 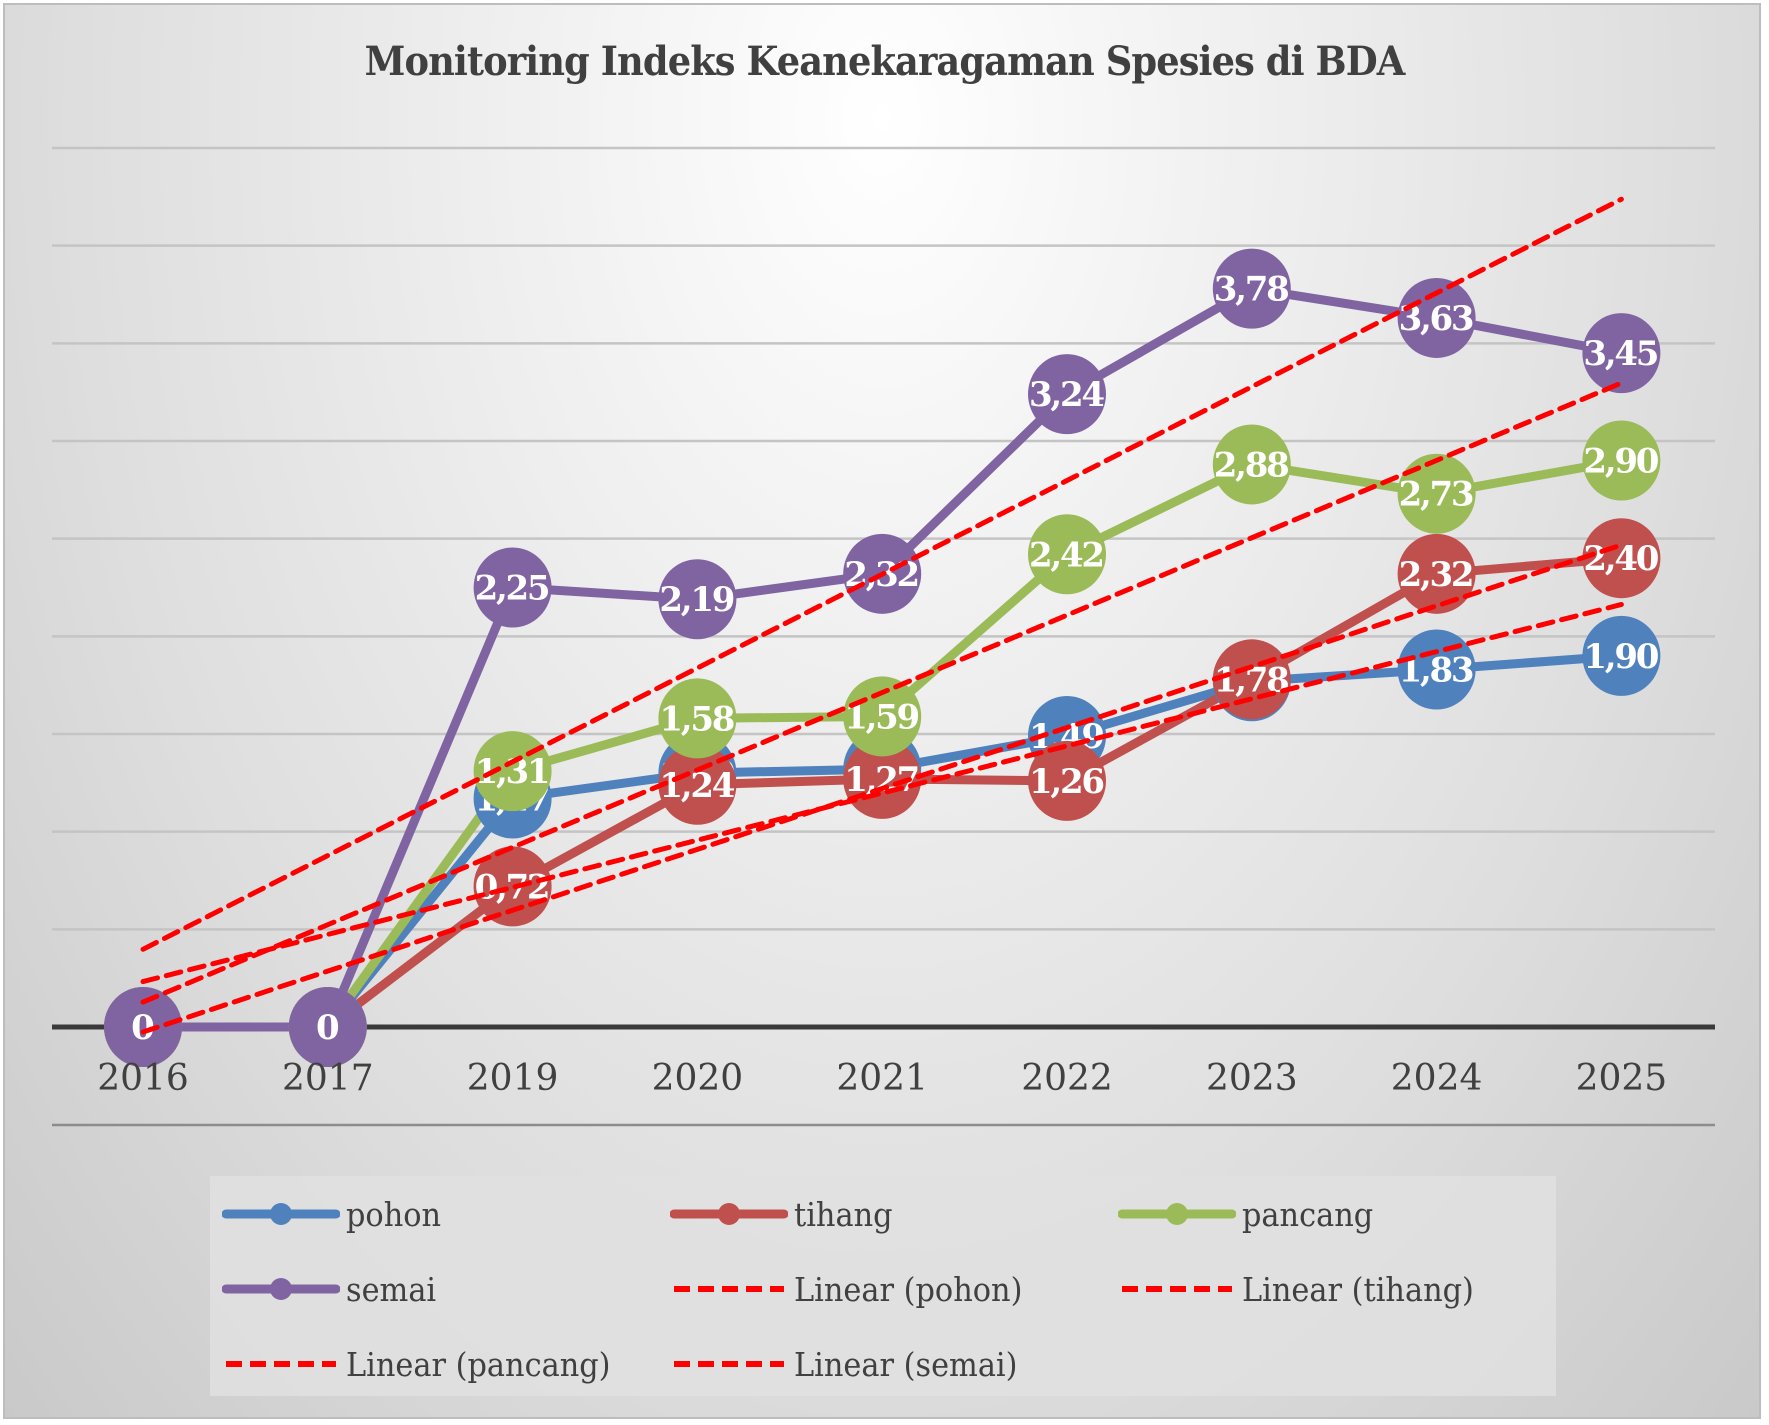 I want to click on data-point-pohon: 1,83, so click(x=1436, y=669).